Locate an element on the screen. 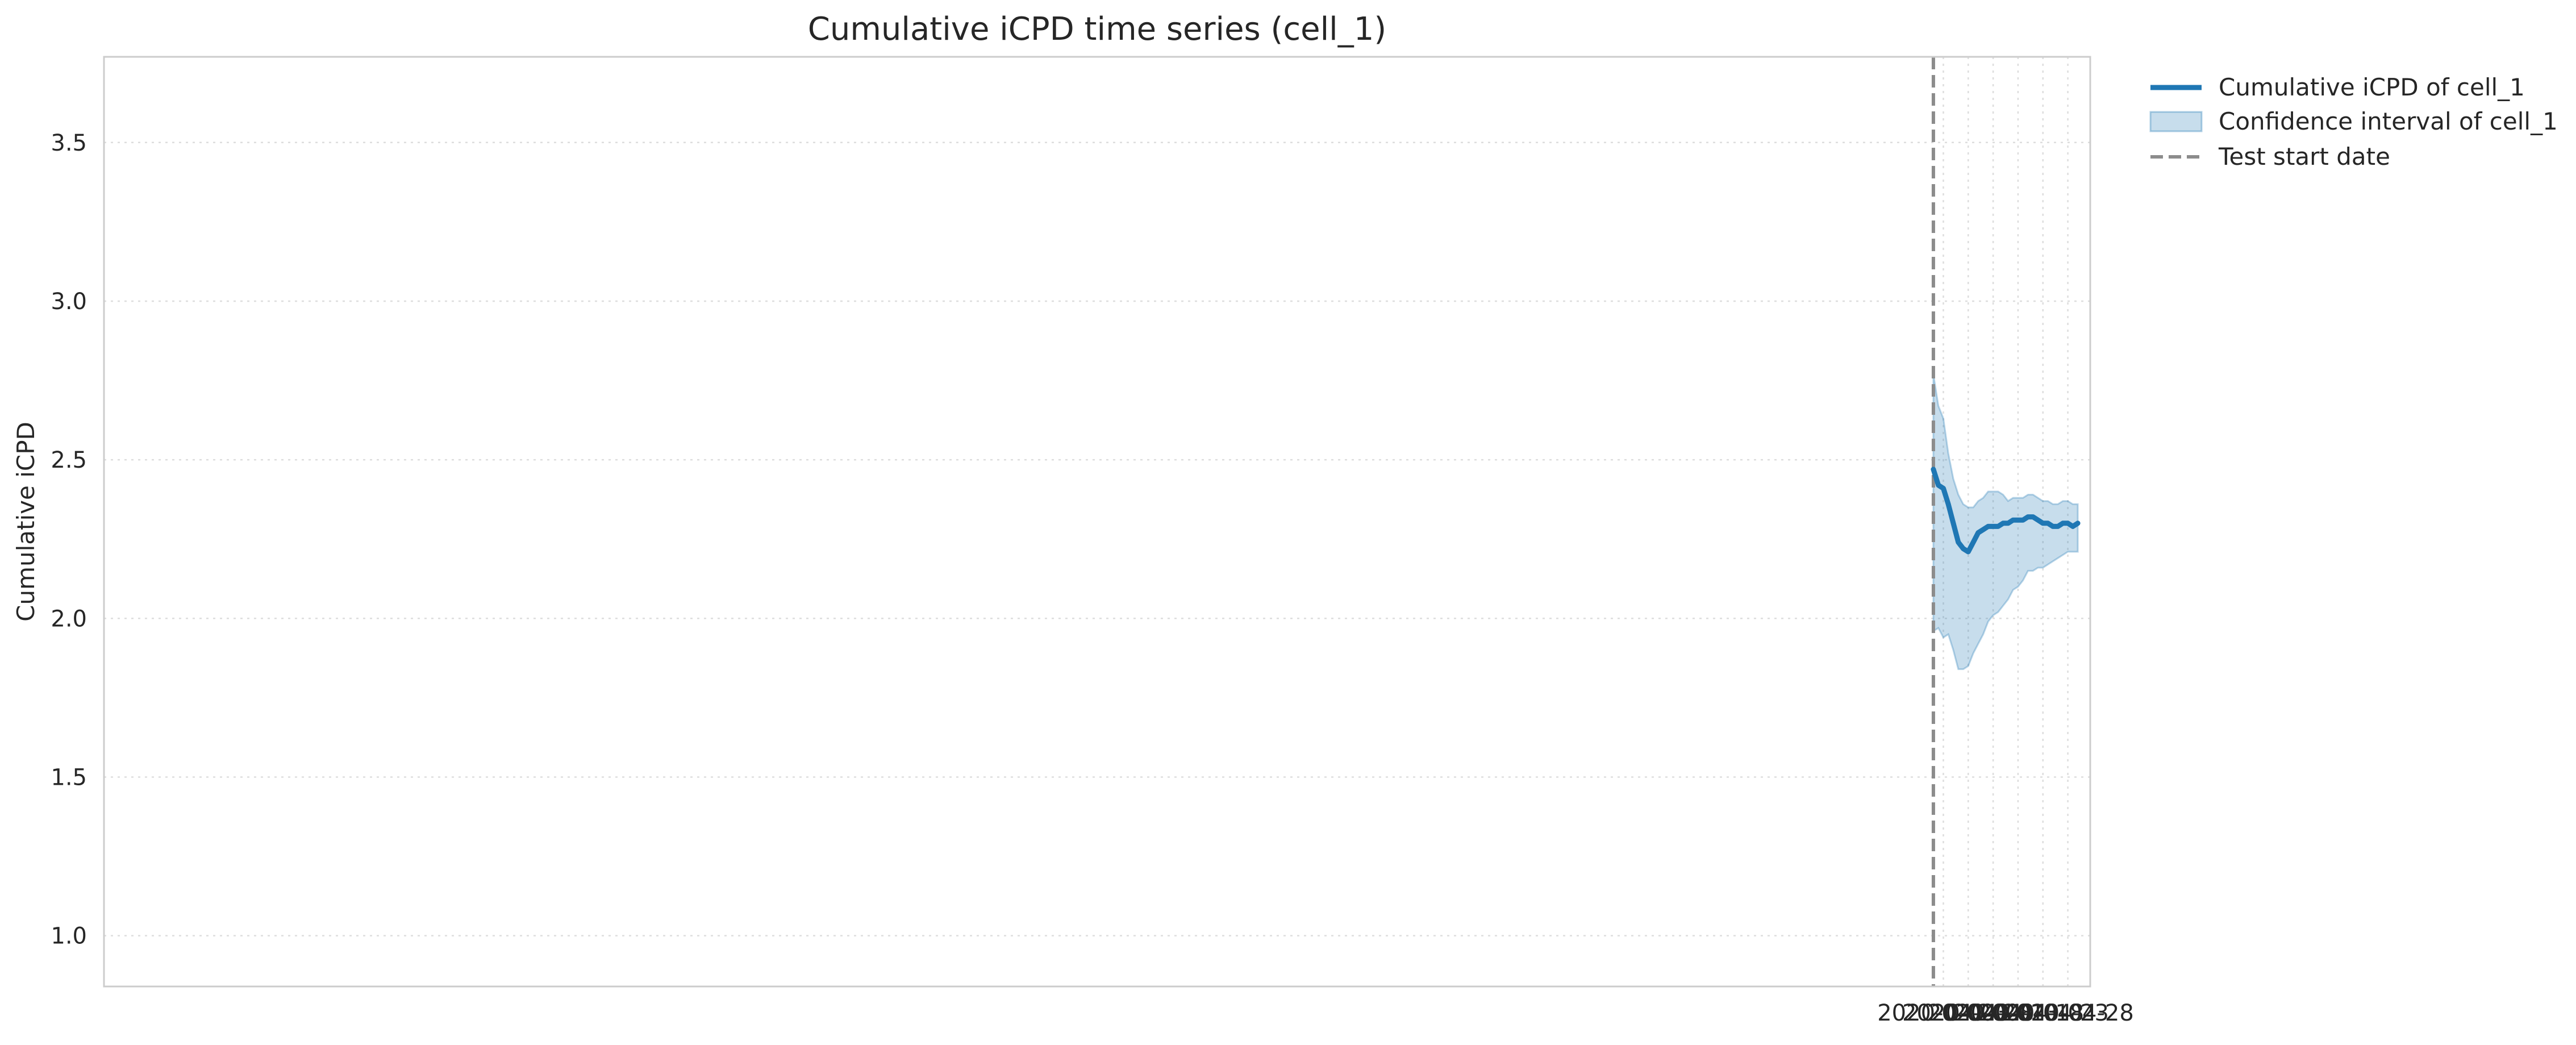  x-tick-label: 2020-04-28 is located at coordinates (2067, 1013).